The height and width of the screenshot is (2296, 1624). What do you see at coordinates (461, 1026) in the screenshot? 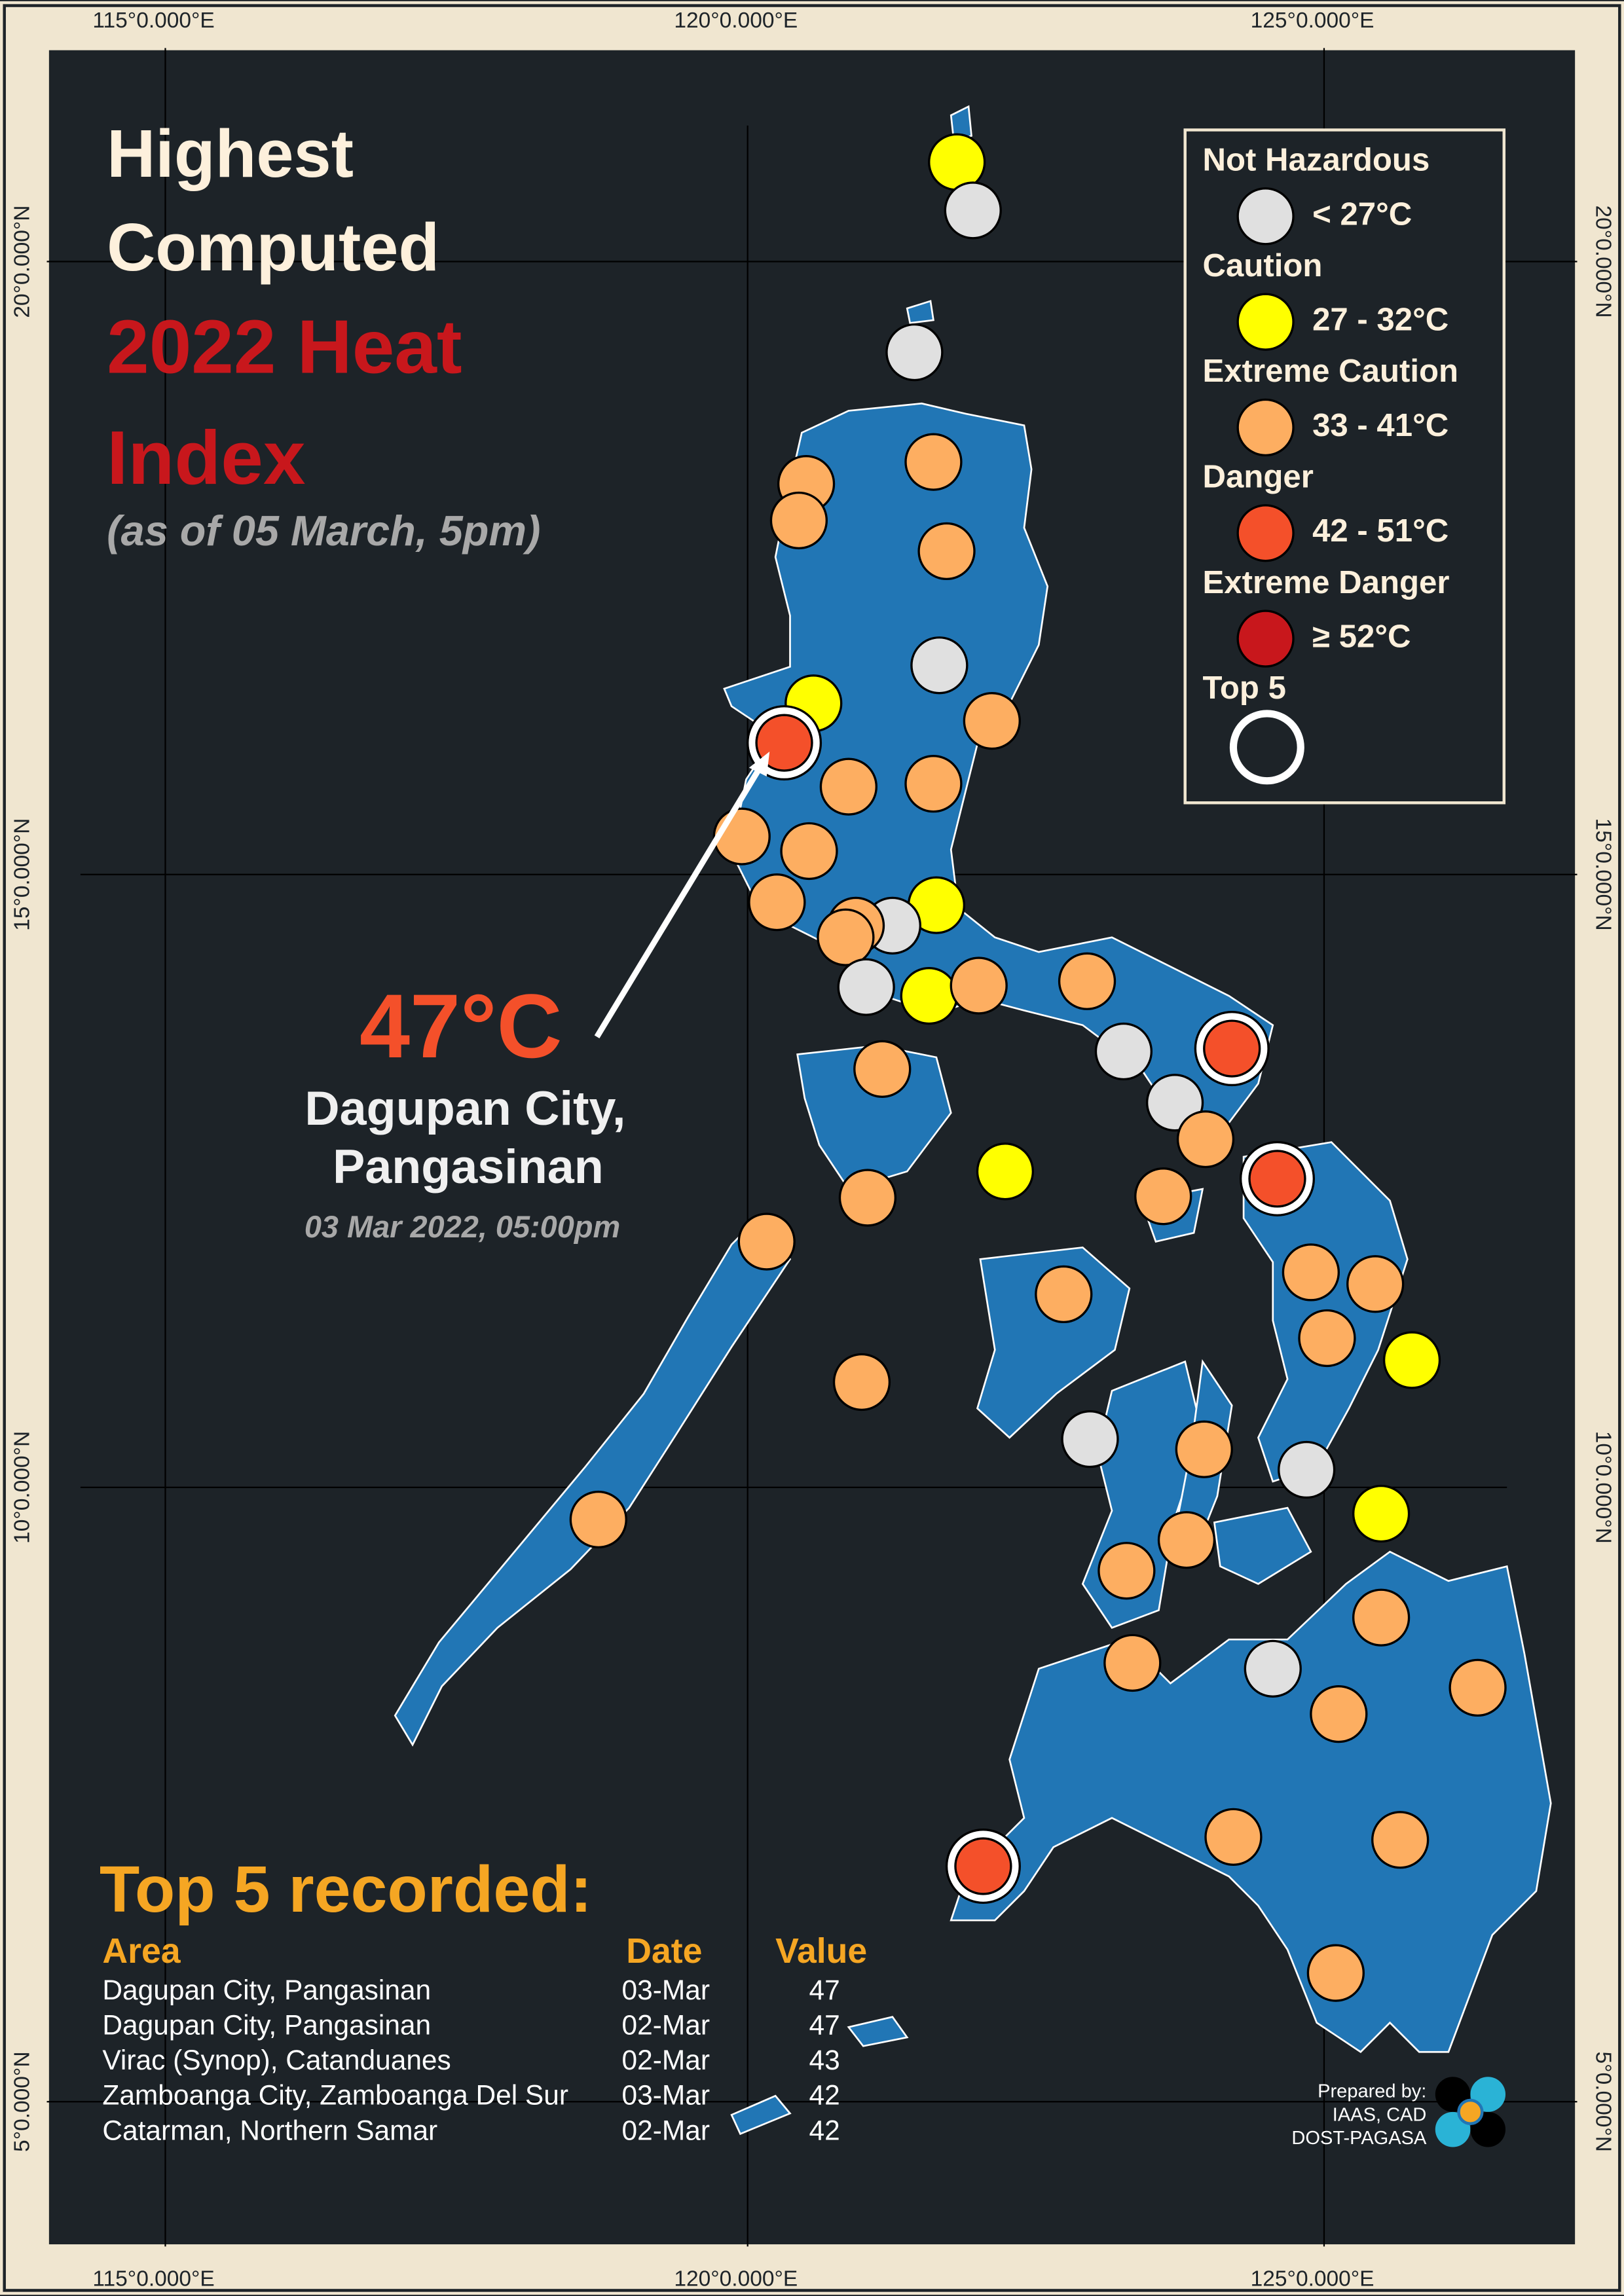
I see `annotation-value: 47°C` at bounding box center [461, 1026].